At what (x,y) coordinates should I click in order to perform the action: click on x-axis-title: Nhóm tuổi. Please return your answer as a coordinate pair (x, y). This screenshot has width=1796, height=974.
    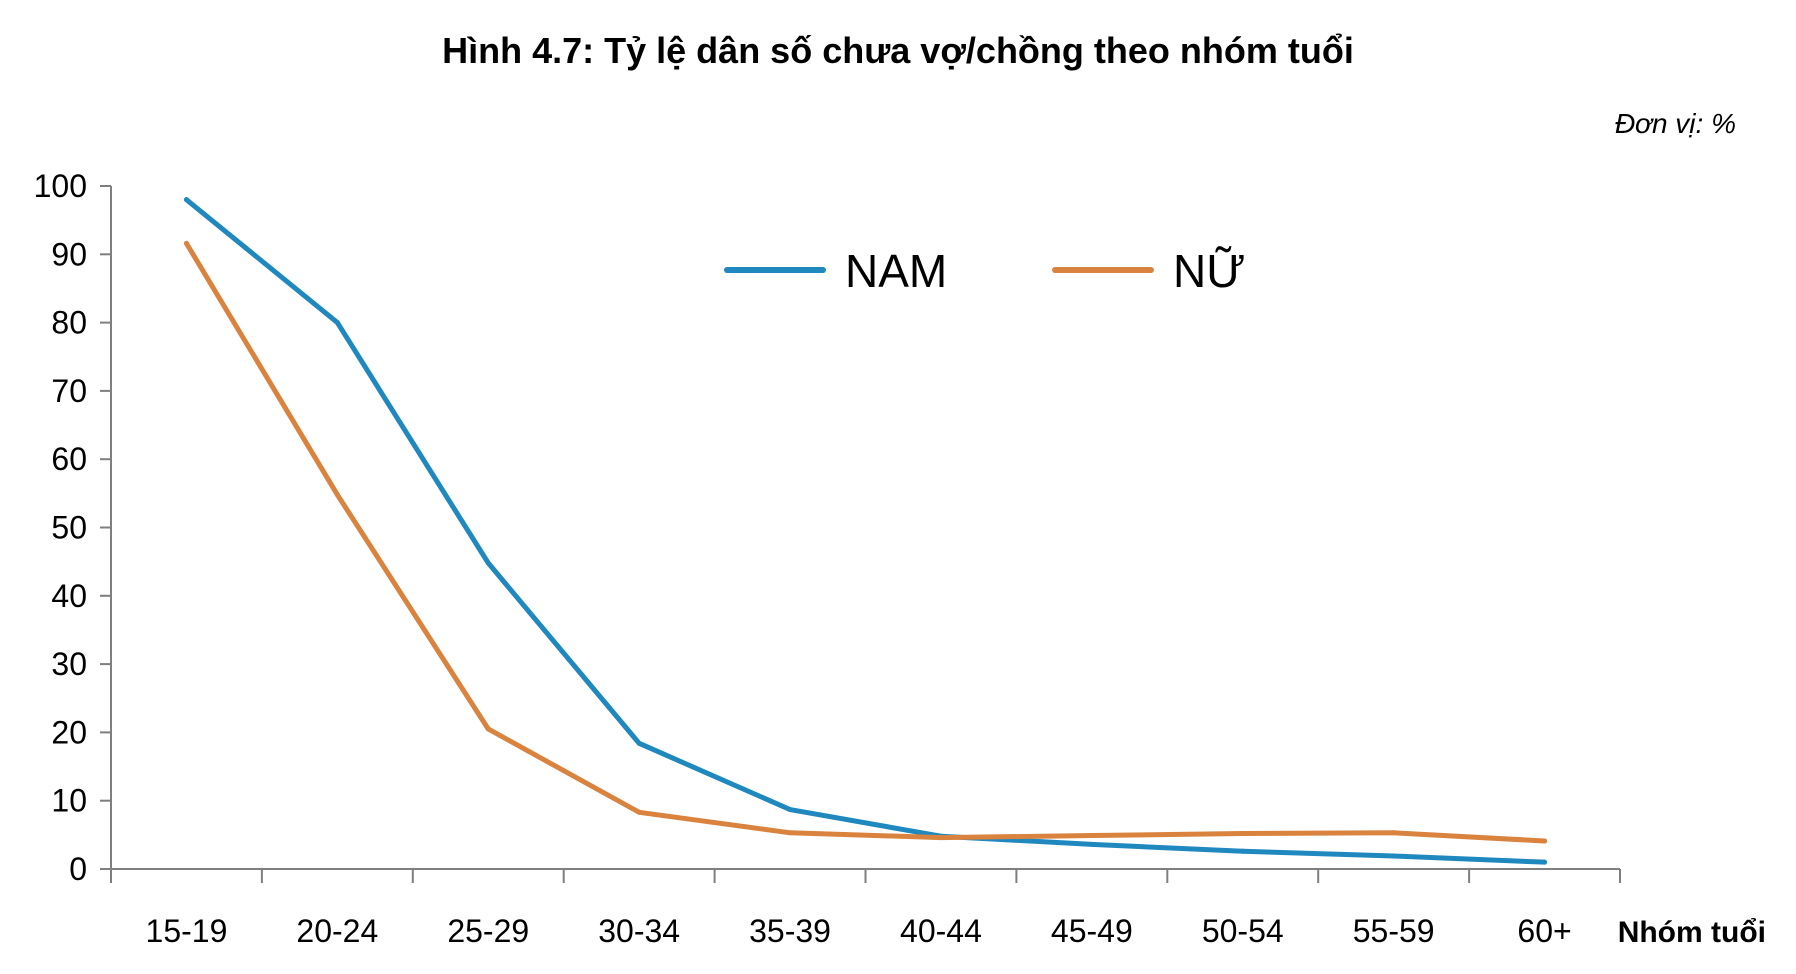
    Looking at the image, I should click on (1692, 932).